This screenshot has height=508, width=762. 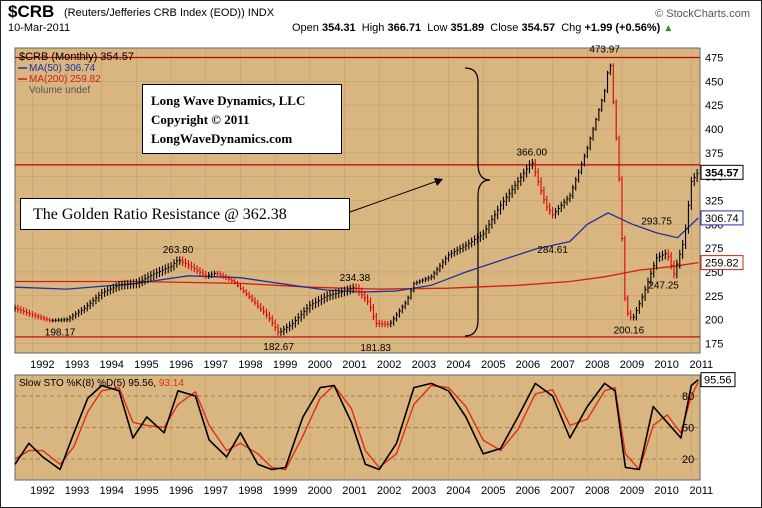 I want to click on high-value: 366.71, so click(x=404, y=28).